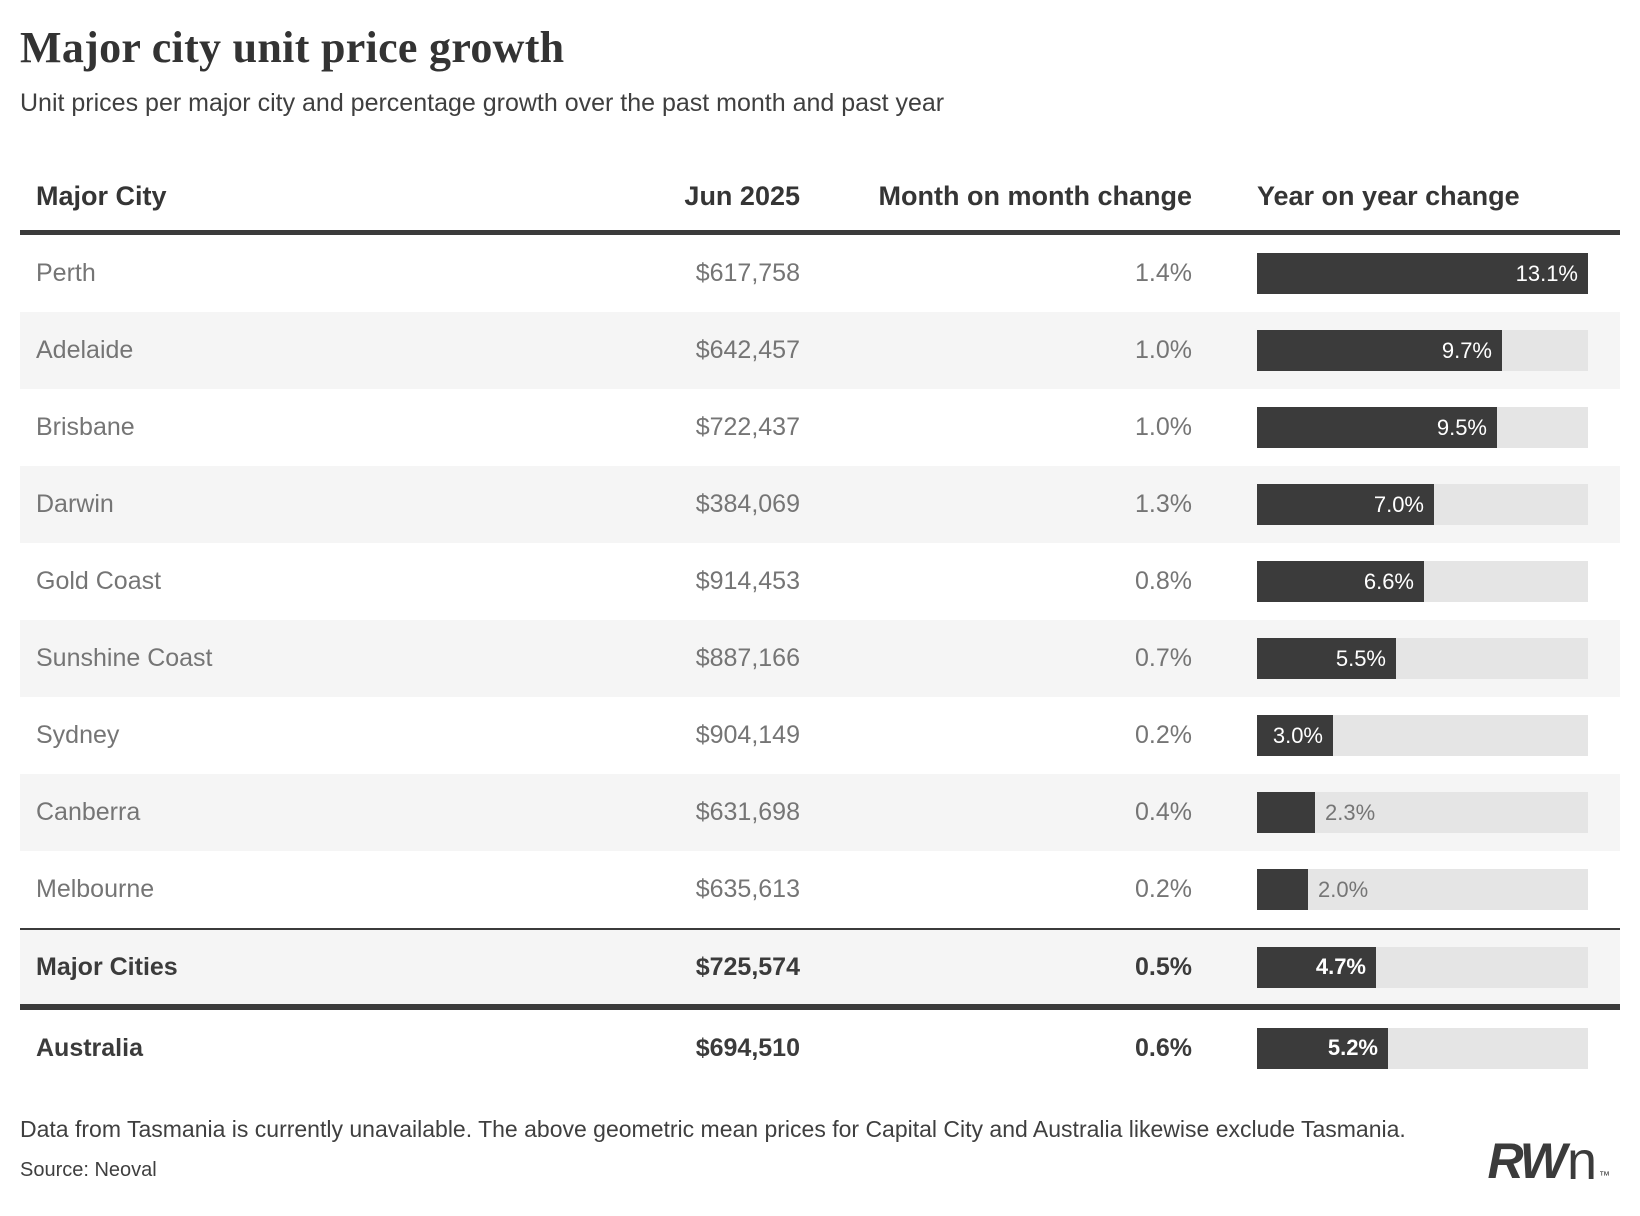 The height and width of the screenshot is (1216, 1640). What do you see at coordinates (1422, 659) in the screenshot?
I see `yoy-bar-track: 5.5%` at bounding box center [1422, 659].